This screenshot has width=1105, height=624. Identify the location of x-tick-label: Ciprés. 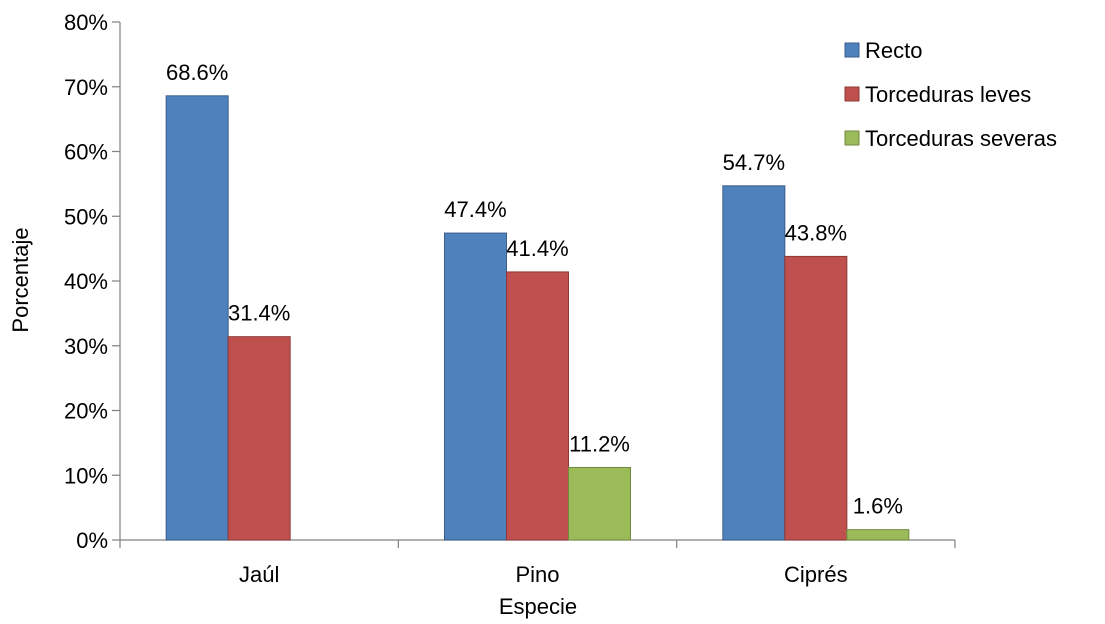
(816, 574).